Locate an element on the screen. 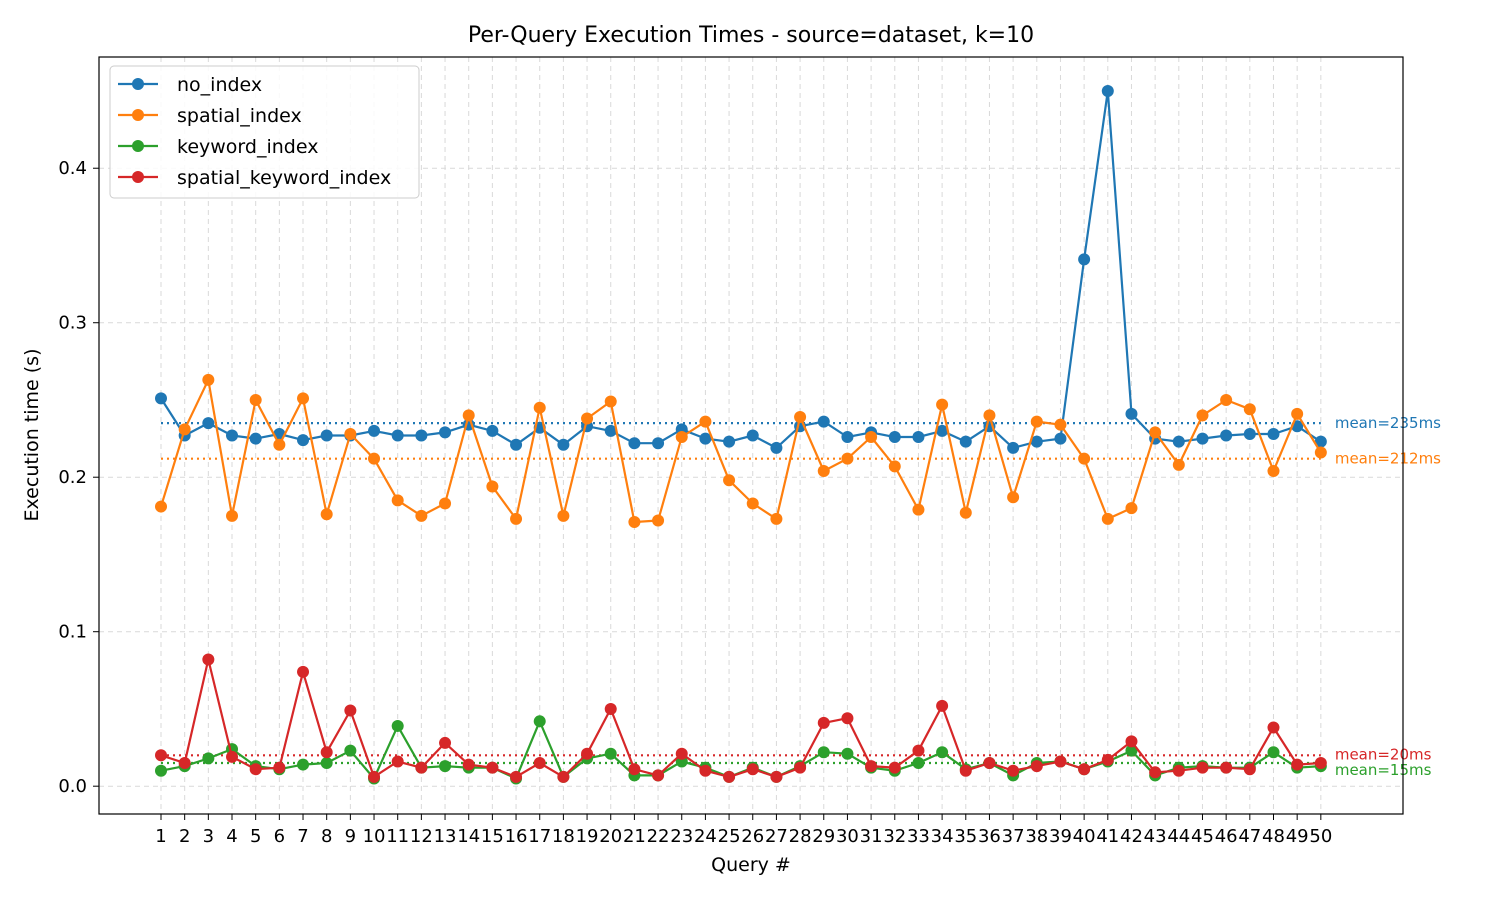 This screenshot has height=905, width=1500. x-tick-label: 14 is located at coordinates (468, 836).